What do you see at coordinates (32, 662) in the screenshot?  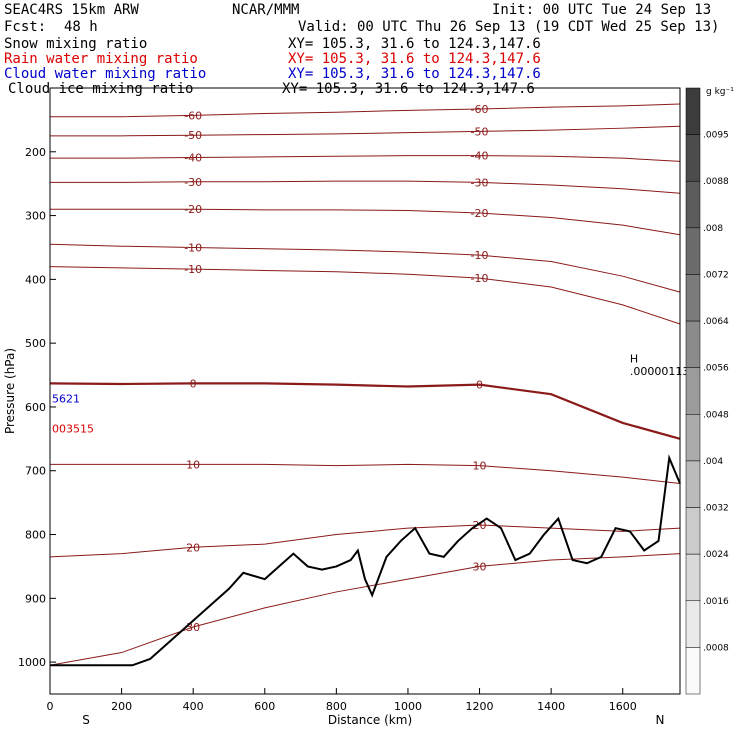 I see `y-tick-label: 1000` at bounding box center [32, 662].